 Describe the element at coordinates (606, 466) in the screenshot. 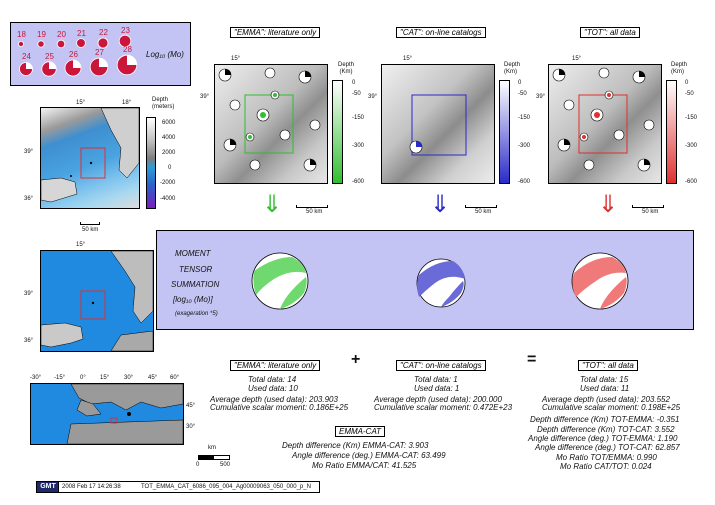

I see `tot-cat-mo-ratio: Mo Ratio CAT/TOT: 0.024` at that location.